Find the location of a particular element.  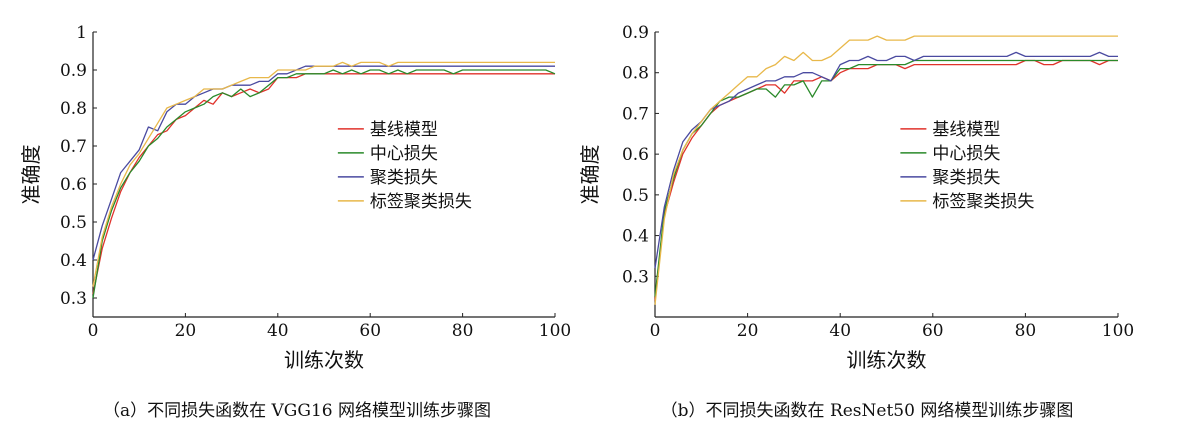

figure-caption: （a）不同损失函数在 VGG16 网络模型训练步骤图 is located at coordinates (297, 411).